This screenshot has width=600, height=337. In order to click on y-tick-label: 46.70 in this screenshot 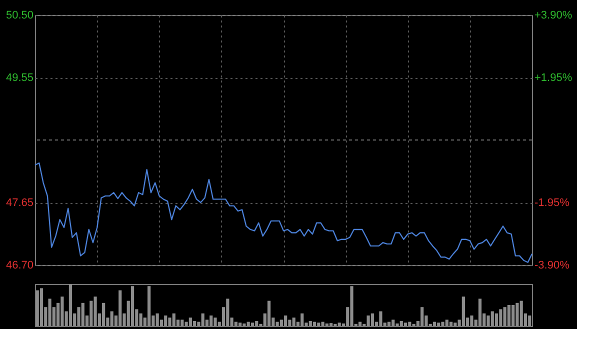, I will do `click(20, 266)`.